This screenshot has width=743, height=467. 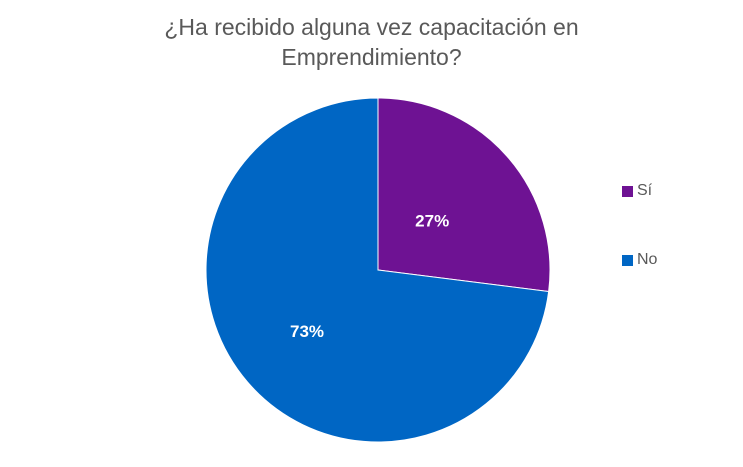 What do you see at coordinates (432, 221) in the screenshot?
I see `pie-slice-label-si: 27%` at bounding box center [432, 221].